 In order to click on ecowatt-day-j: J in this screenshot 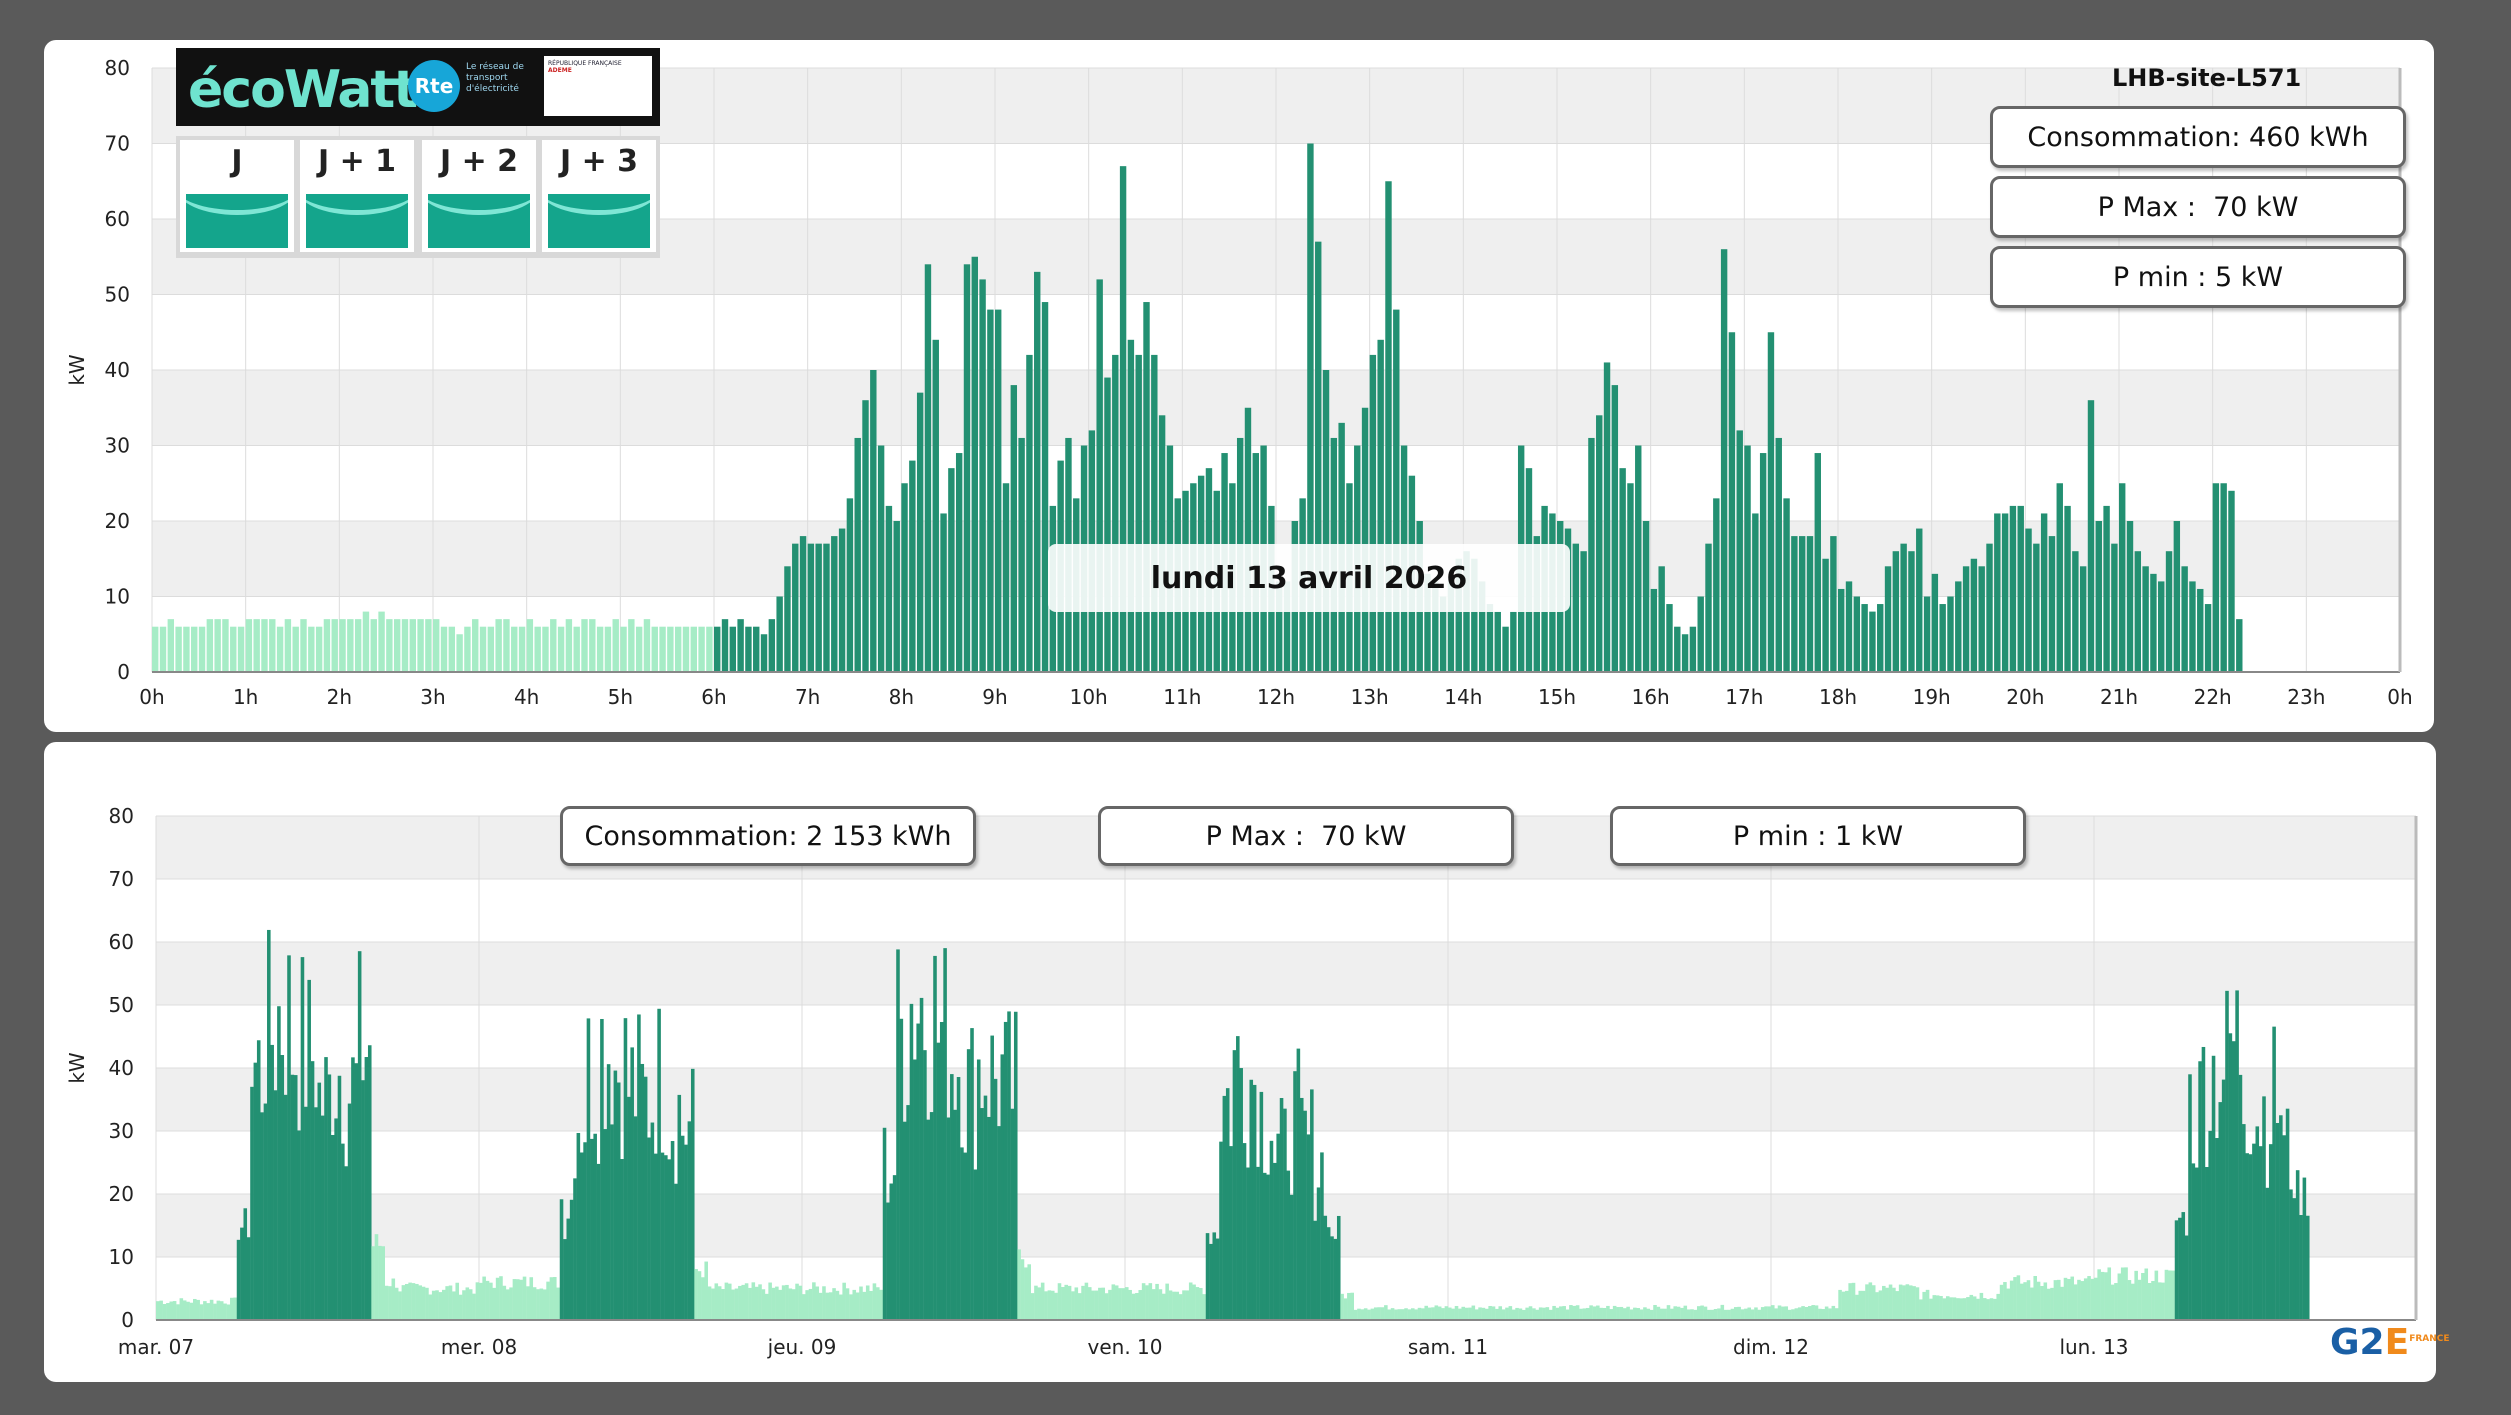, I will do `click(237, 196)`.